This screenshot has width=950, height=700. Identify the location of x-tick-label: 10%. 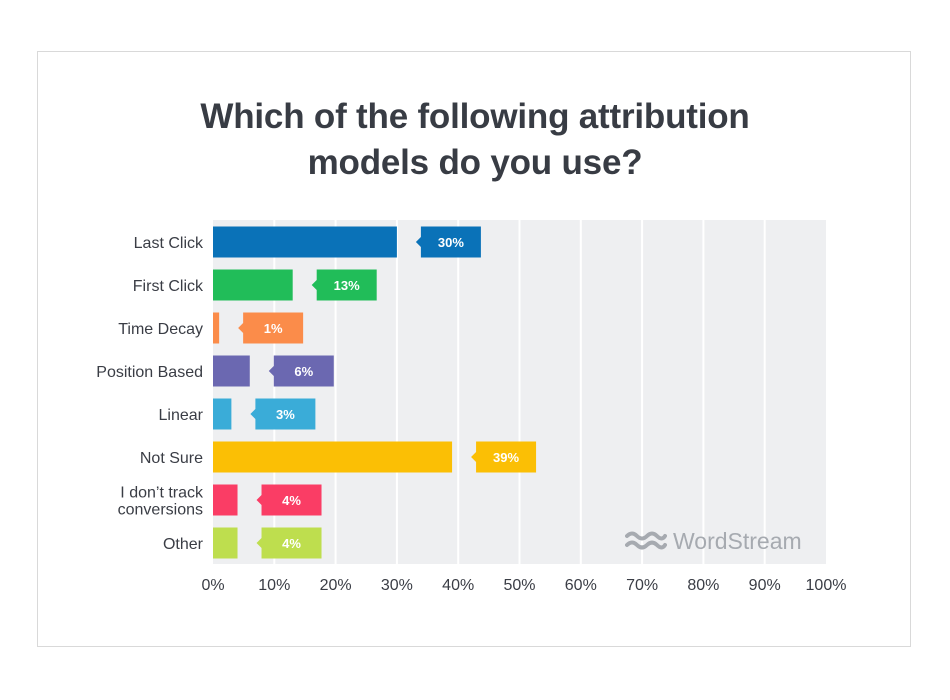
(274, 585).